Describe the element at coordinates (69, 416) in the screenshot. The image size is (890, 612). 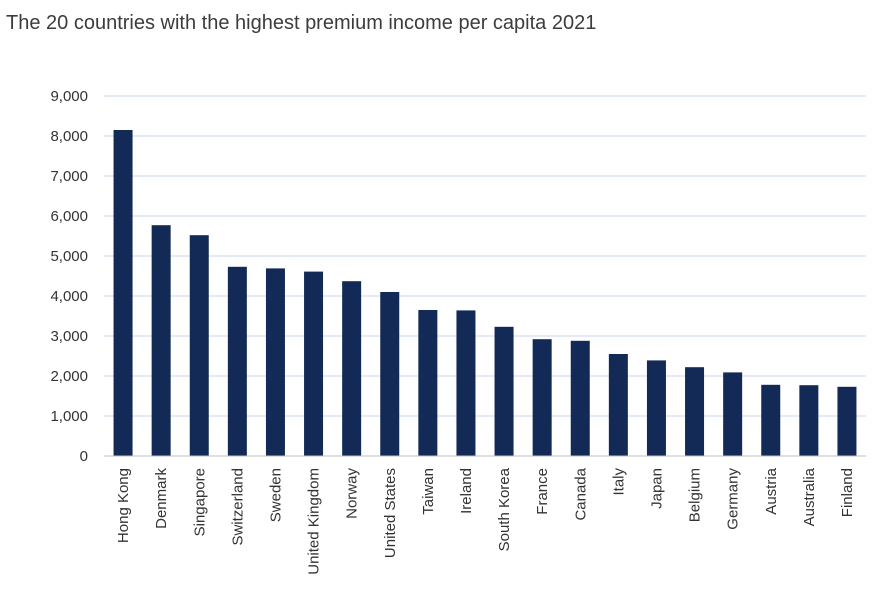
I see `y-tick-label: 1,000` at that location.